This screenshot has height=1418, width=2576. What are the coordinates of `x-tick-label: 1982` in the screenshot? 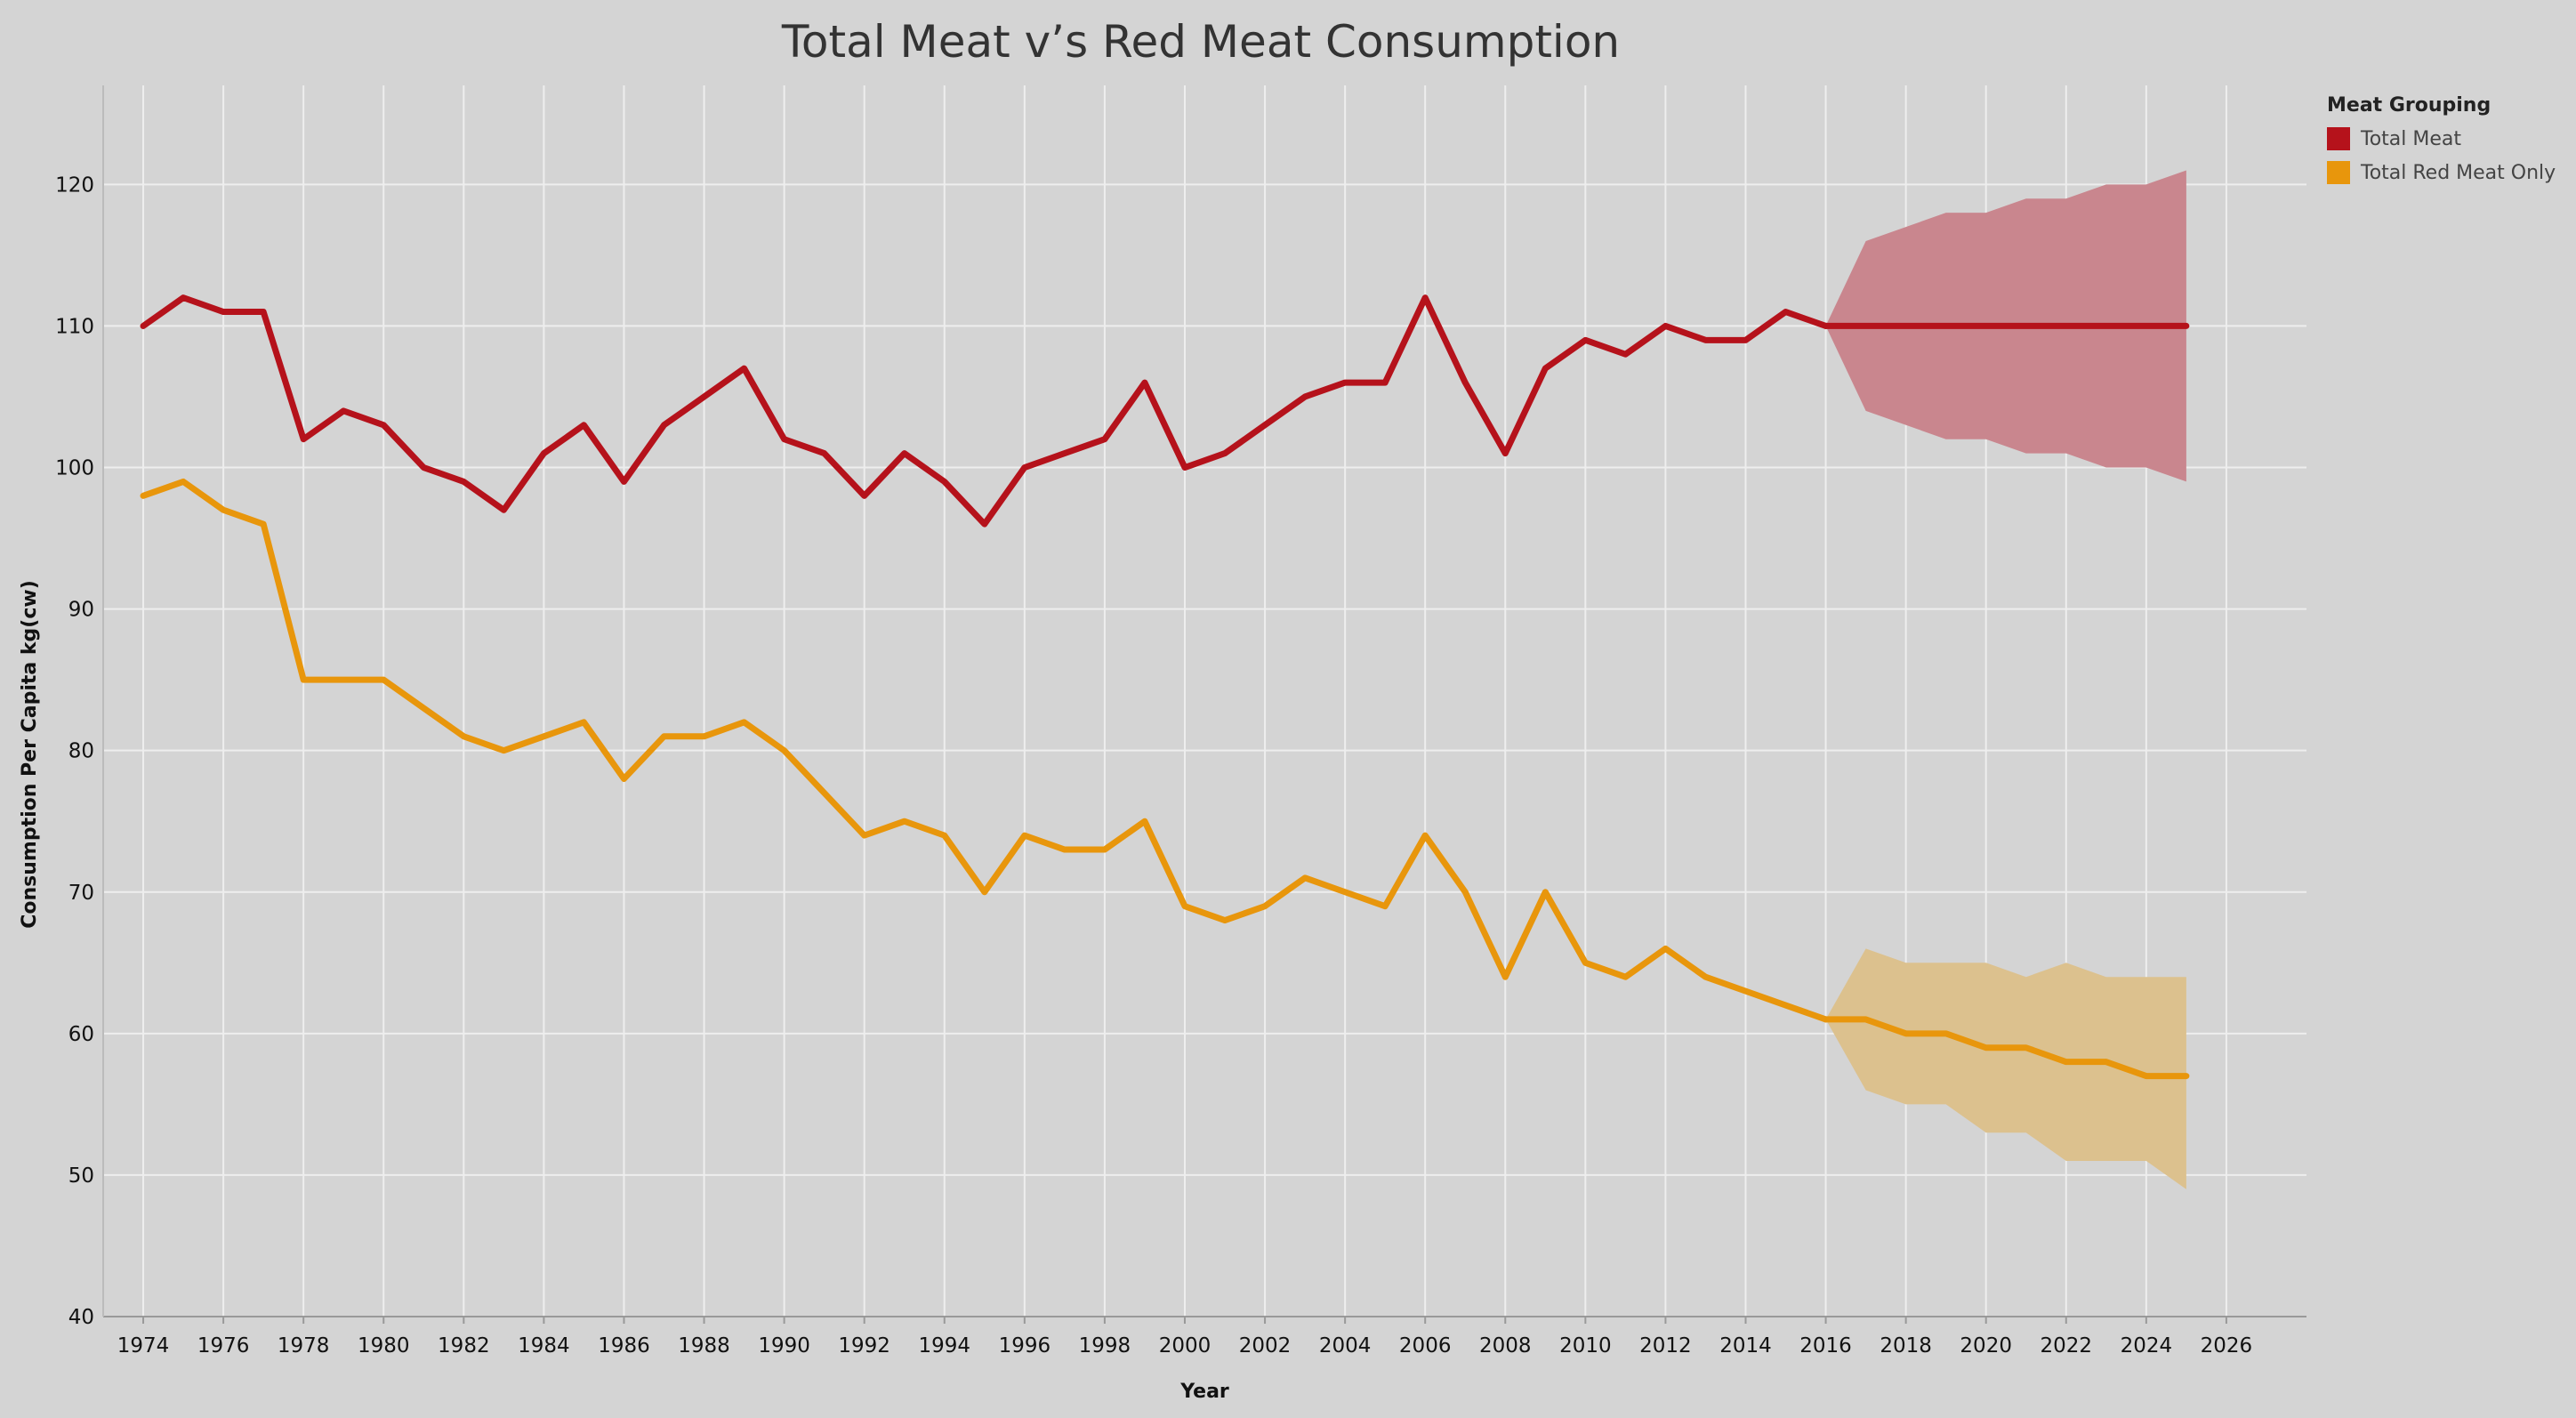 It's located at (464, 1346).